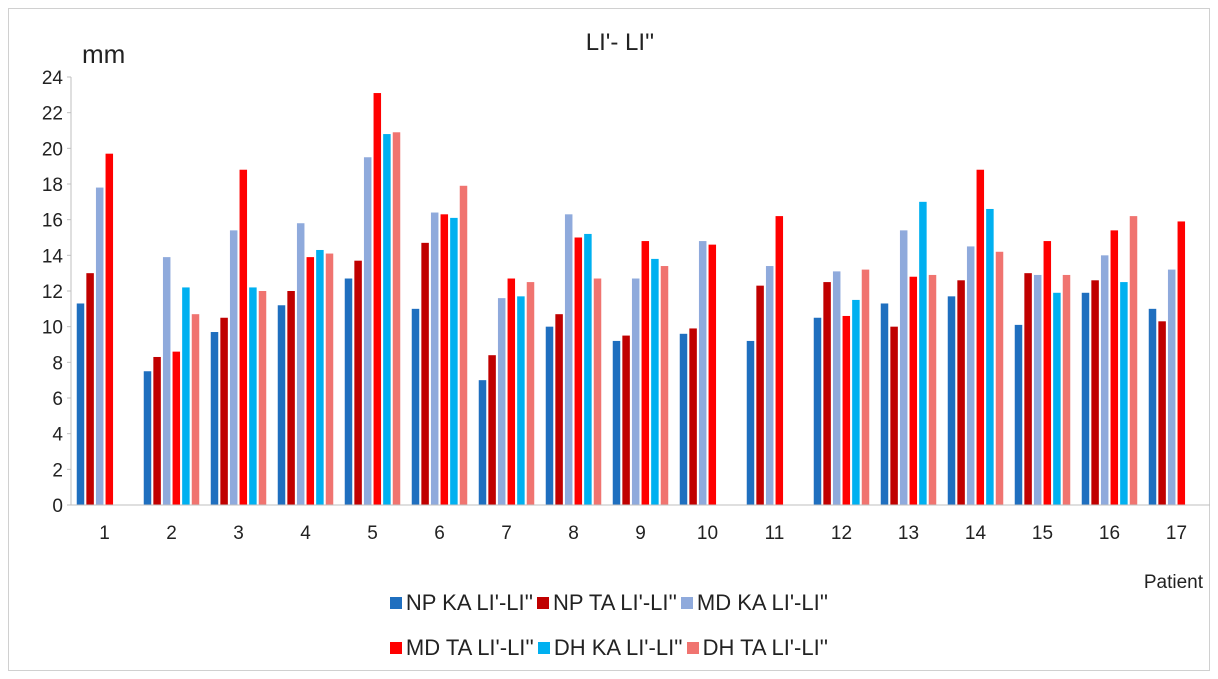 The image size is (1218, 679). What do you see at coordinates (57, 399) in the screenshot?
I see `y-tick-label: 6` at bounding box center [57, 399].